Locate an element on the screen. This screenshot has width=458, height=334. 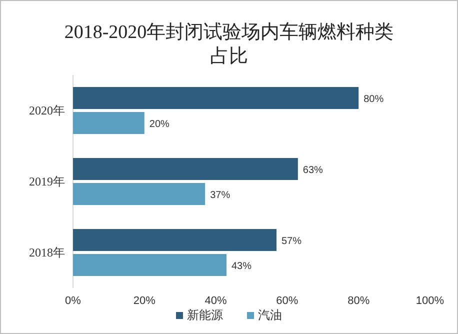
x-tick-label: 0% is located at coordinates (73, 301).